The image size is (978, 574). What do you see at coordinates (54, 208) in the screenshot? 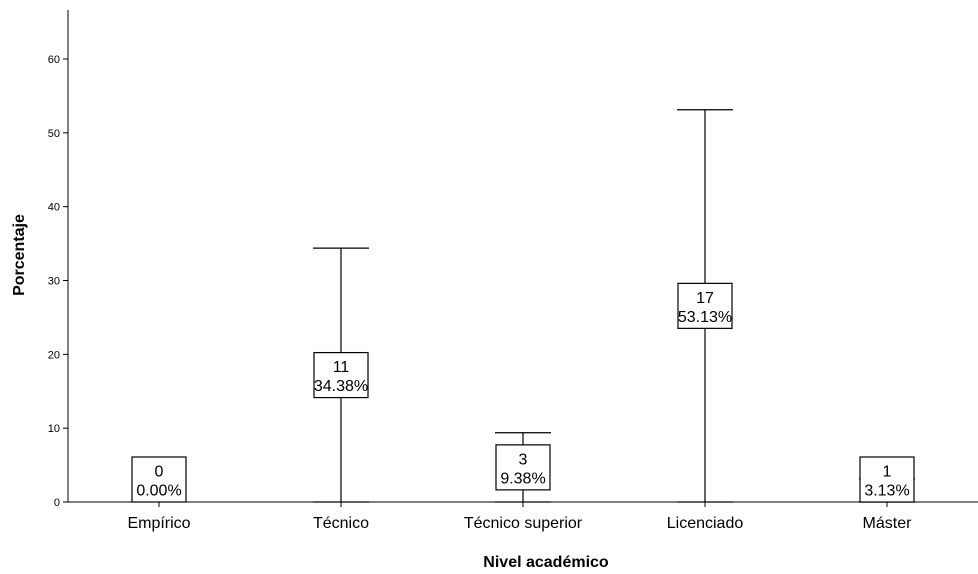
I see `y-tick-label: 40` at bounding box center [54, 208].